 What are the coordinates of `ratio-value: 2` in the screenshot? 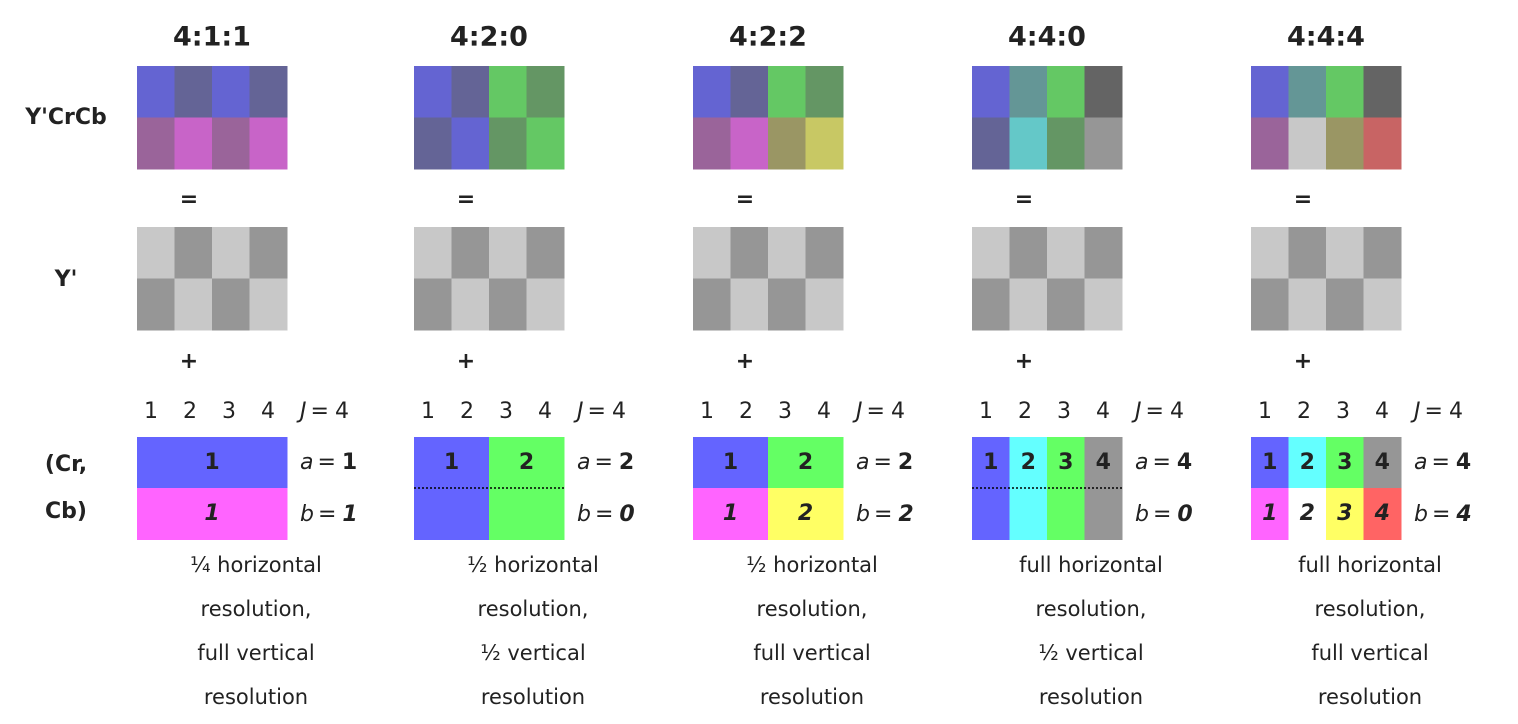 It's located at (626, 462).